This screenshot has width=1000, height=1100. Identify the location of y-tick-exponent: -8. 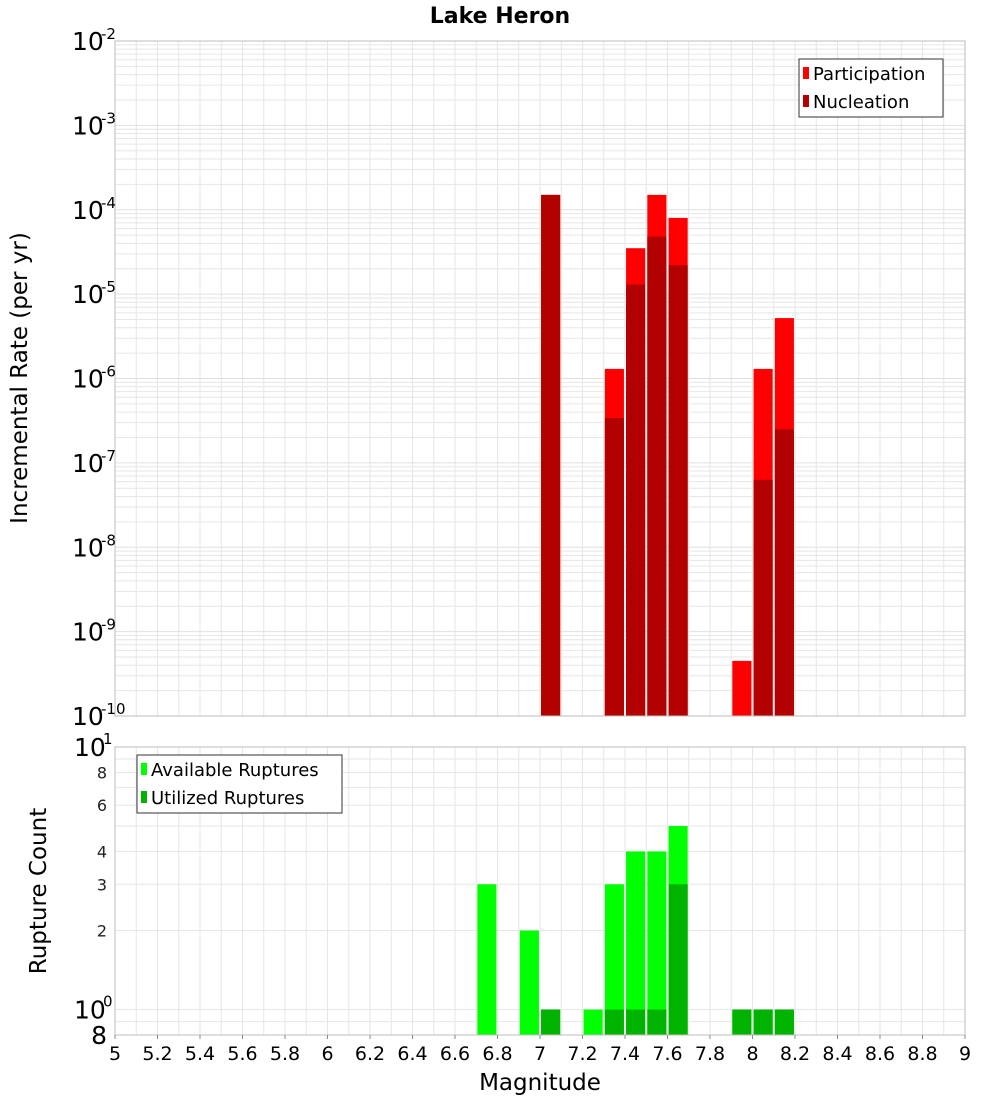
(108, 540).